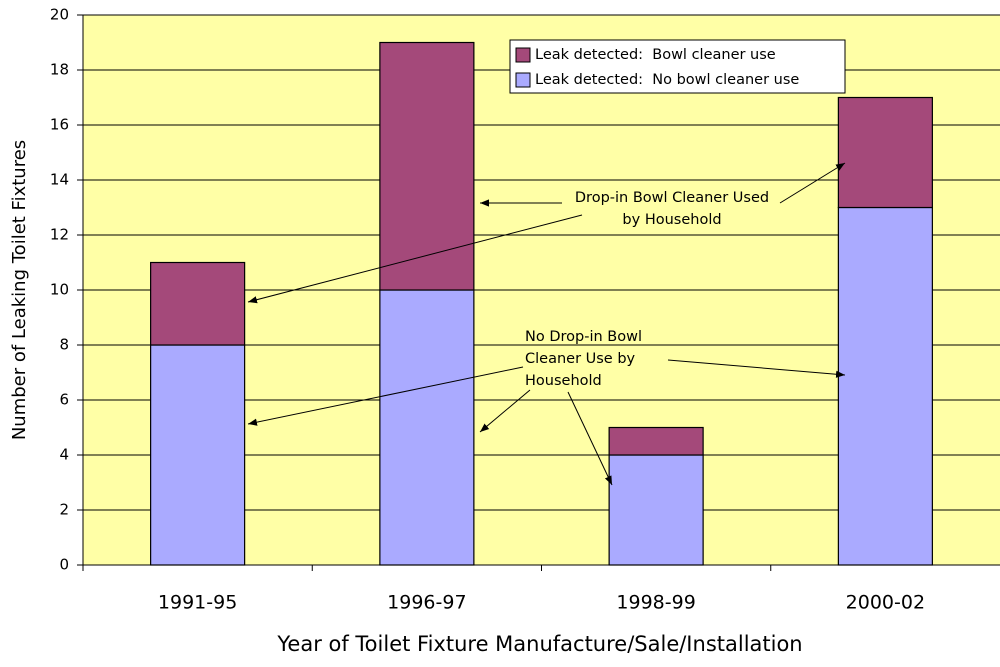 Image resolution: width=1000 pixels, height=667 pixels. What do you see at coordinates (426, 603) in the screenshot?
I see `x-tick-label: 1996-97` at bounding box center [426, 603].